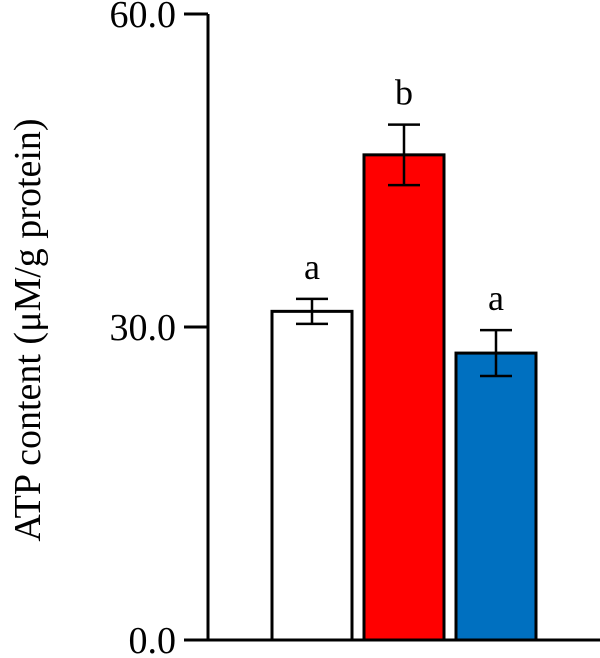 The image size is (600, 658). Describe the element at coordinates (404, 93) in the screenshot. I see `significance-letter: b` at that location.